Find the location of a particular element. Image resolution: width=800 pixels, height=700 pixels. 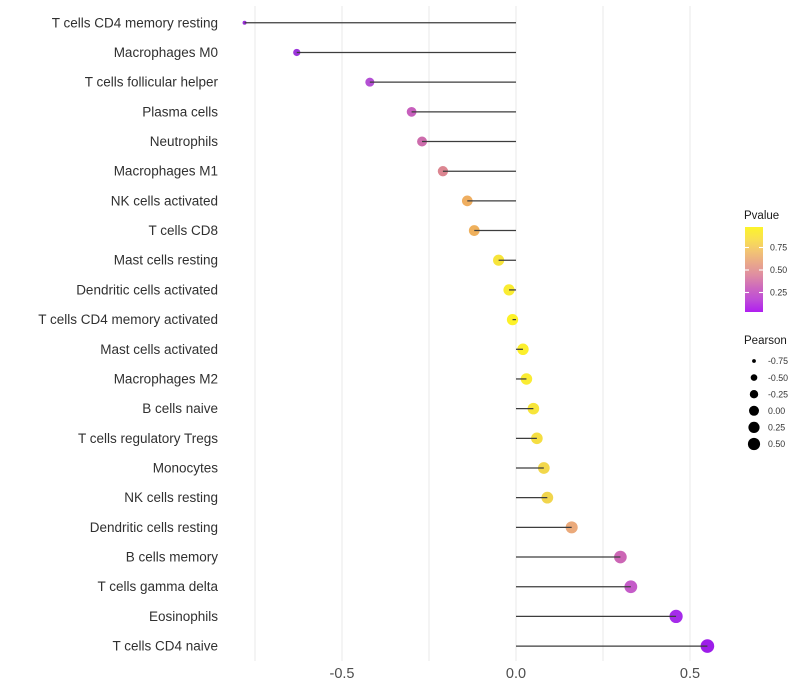

y-axis-label: T cells CD4 naive is located at coordinates (165, 646).